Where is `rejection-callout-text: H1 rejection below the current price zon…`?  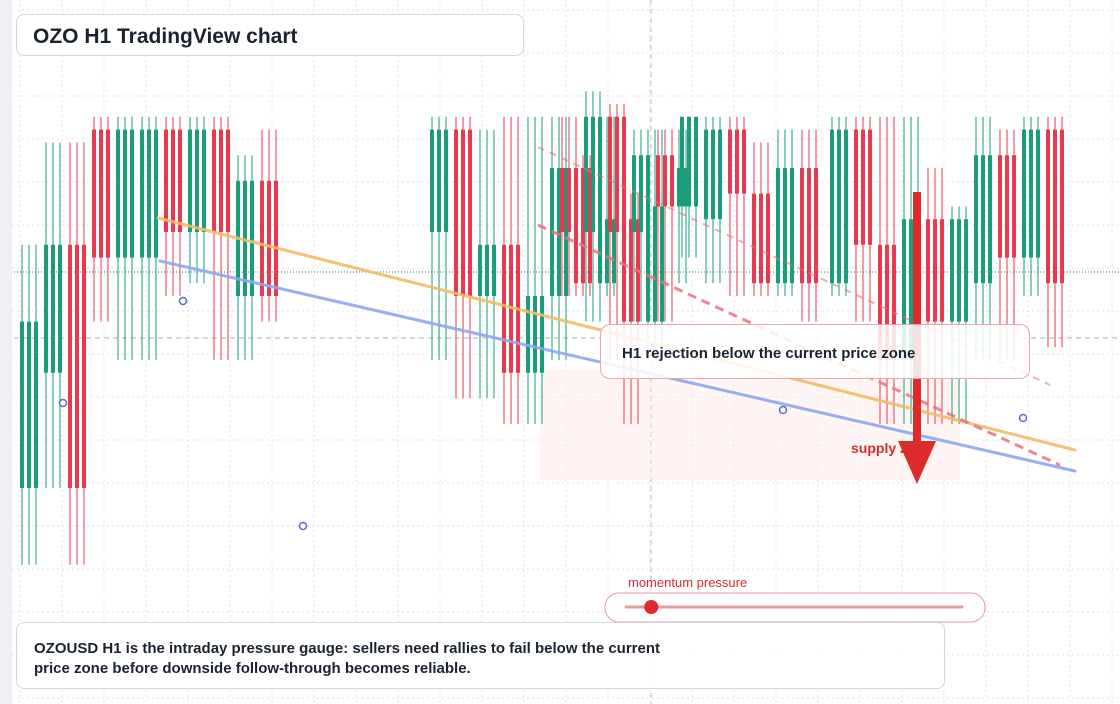
rejection-callout-text: H1 rejection below the current price zon… is located at coordinates (769, 353).